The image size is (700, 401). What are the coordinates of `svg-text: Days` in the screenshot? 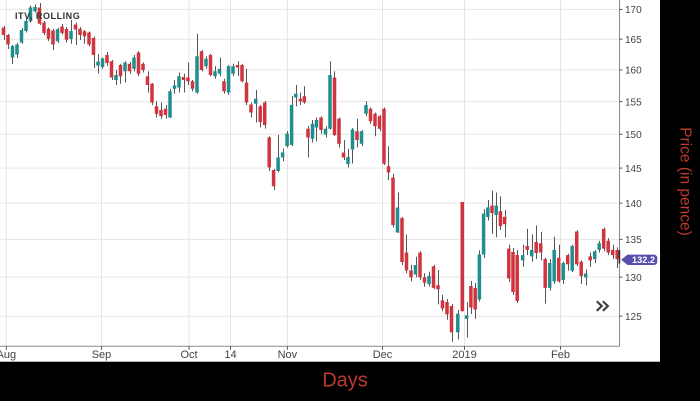 It's located at (345, 381).